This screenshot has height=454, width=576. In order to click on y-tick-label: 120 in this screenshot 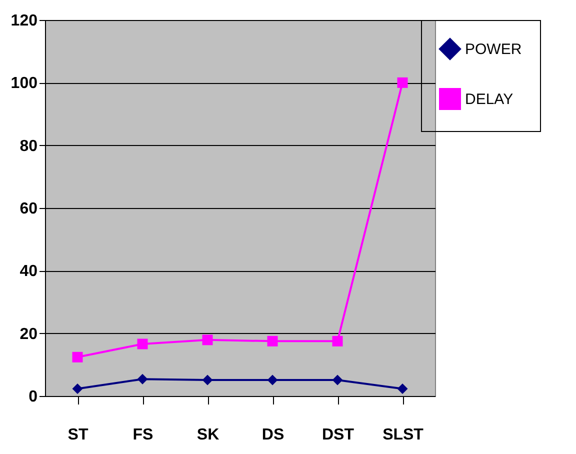, I will do `click(24, 21)`.